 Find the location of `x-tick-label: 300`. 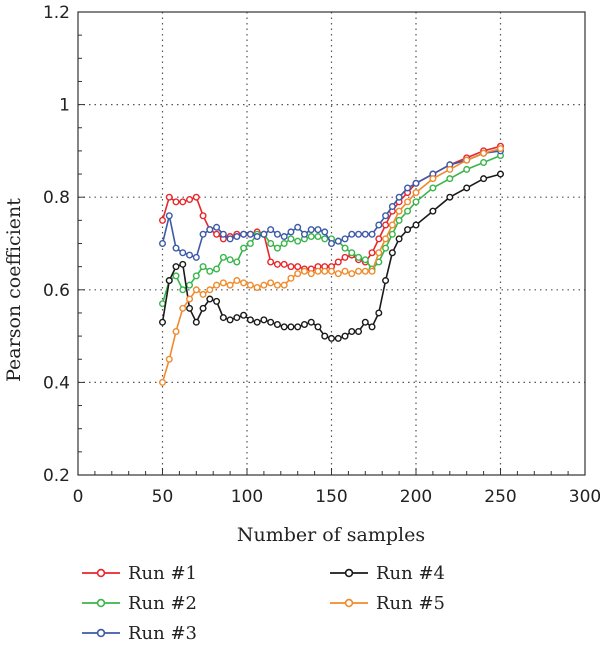

x-tick-label: 300 is located at coordinates (584, 497).